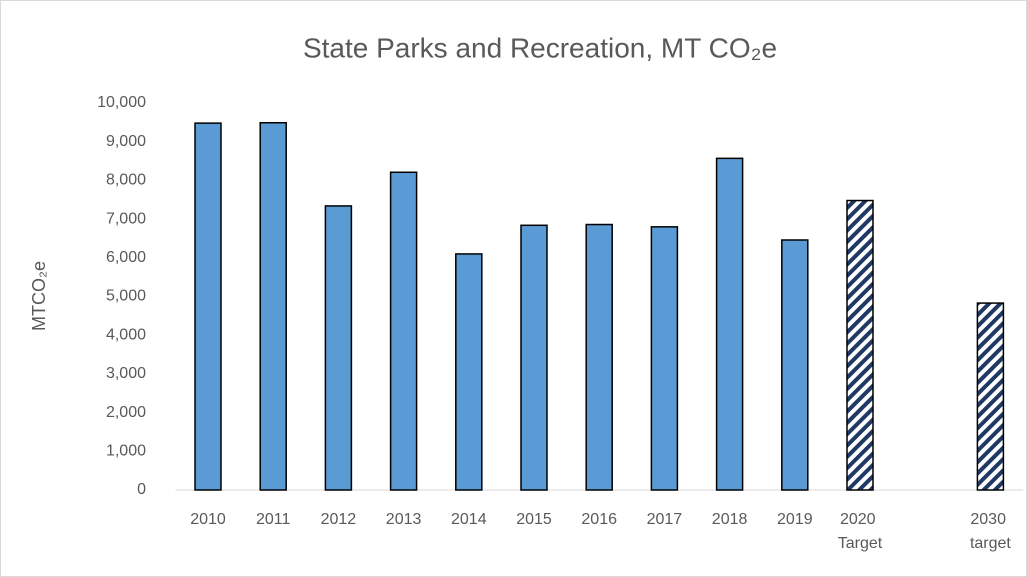 The image size is (1027, 577). I want to click on chart-title: State Parks and Recreation, MT CO₂e, so click(540, 47).